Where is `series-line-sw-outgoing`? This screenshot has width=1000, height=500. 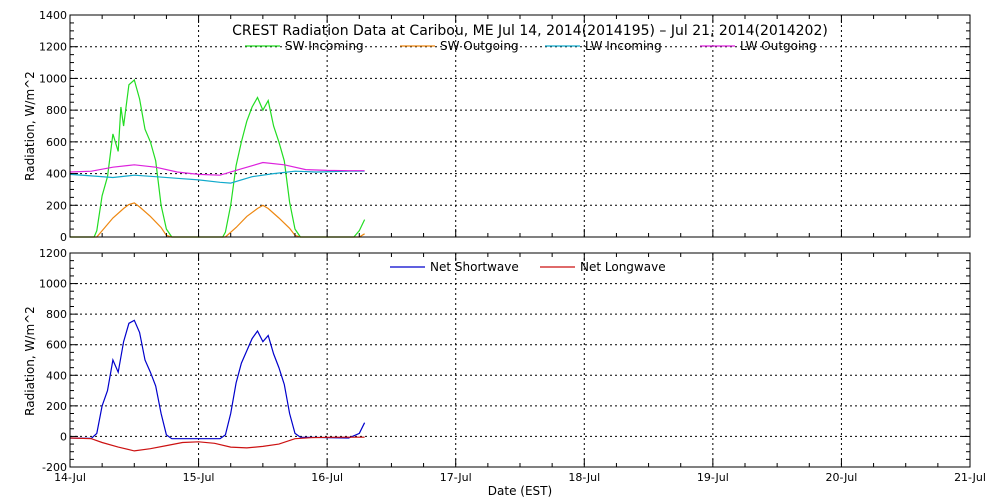
series-line-sw-outgoing is located at coordinates (217, 220).